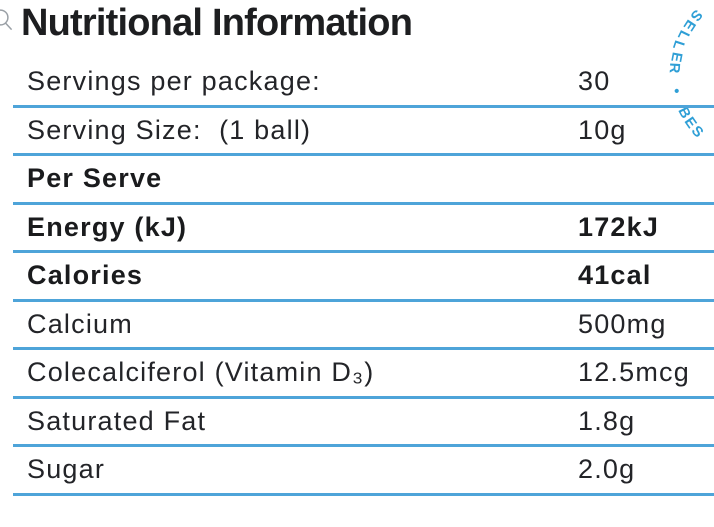  I want to click on page-title: Nutritional Information, so click(217, 23).